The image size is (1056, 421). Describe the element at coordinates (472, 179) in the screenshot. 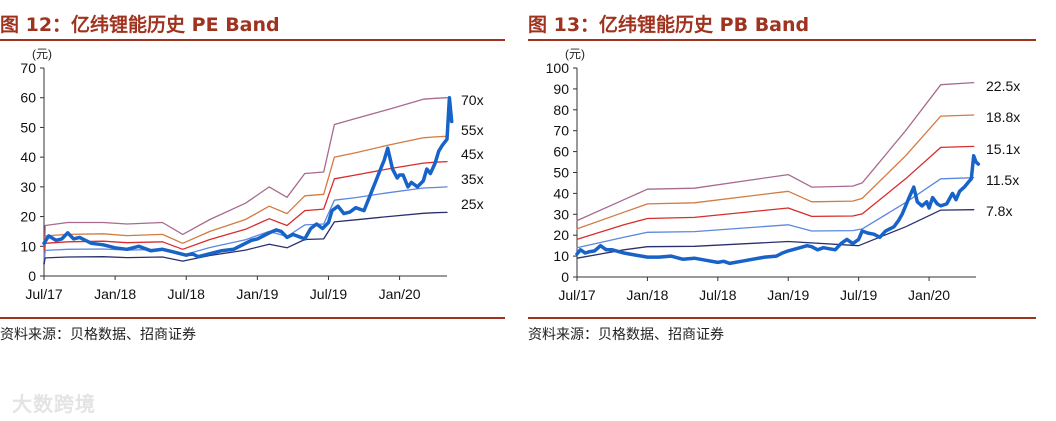

I see `band-label: 35x` at that location.